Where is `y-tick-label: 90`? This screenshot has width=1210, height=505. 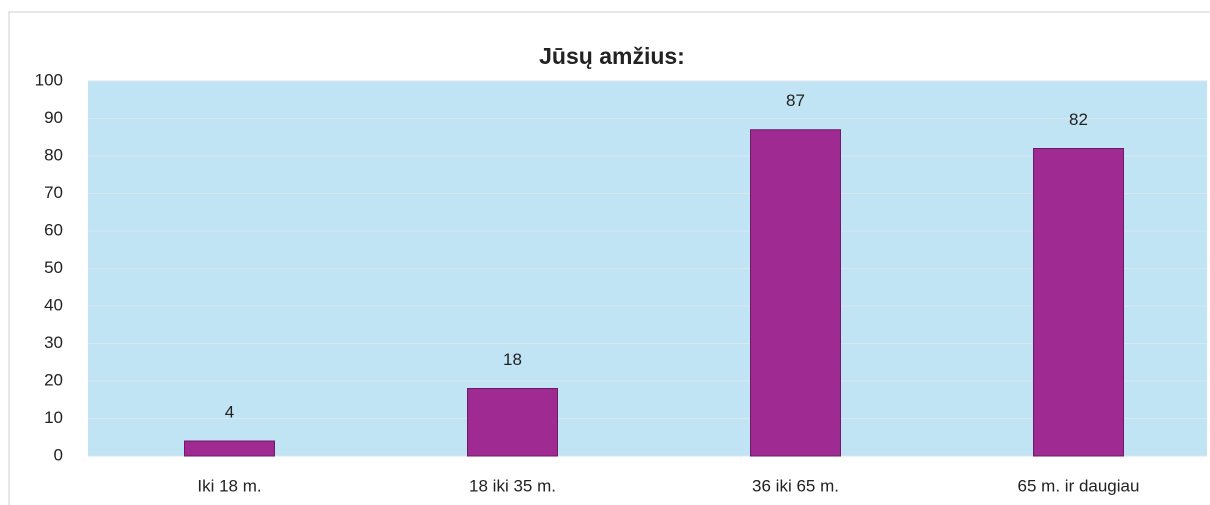 y-tick-label: 90 is located at coordinates (53, 117).